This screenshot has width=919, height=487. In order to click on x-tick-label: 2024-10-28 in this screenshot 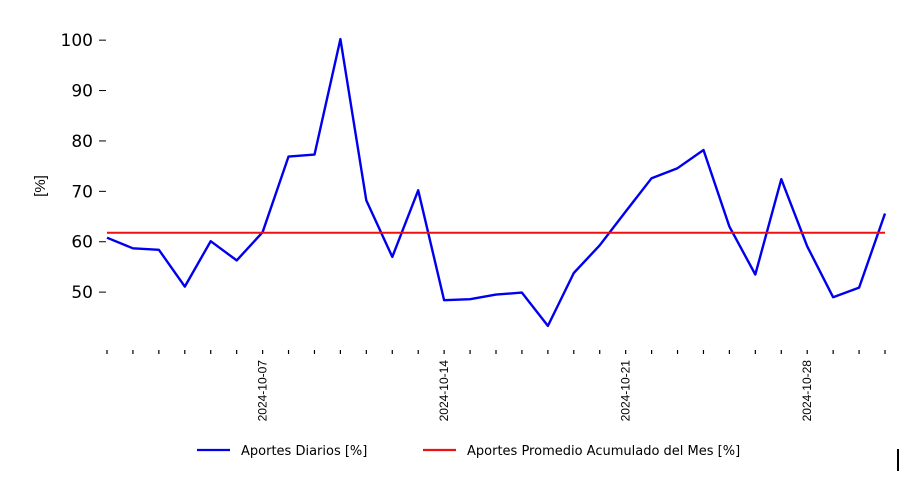, I will do `click(807, 391)`.